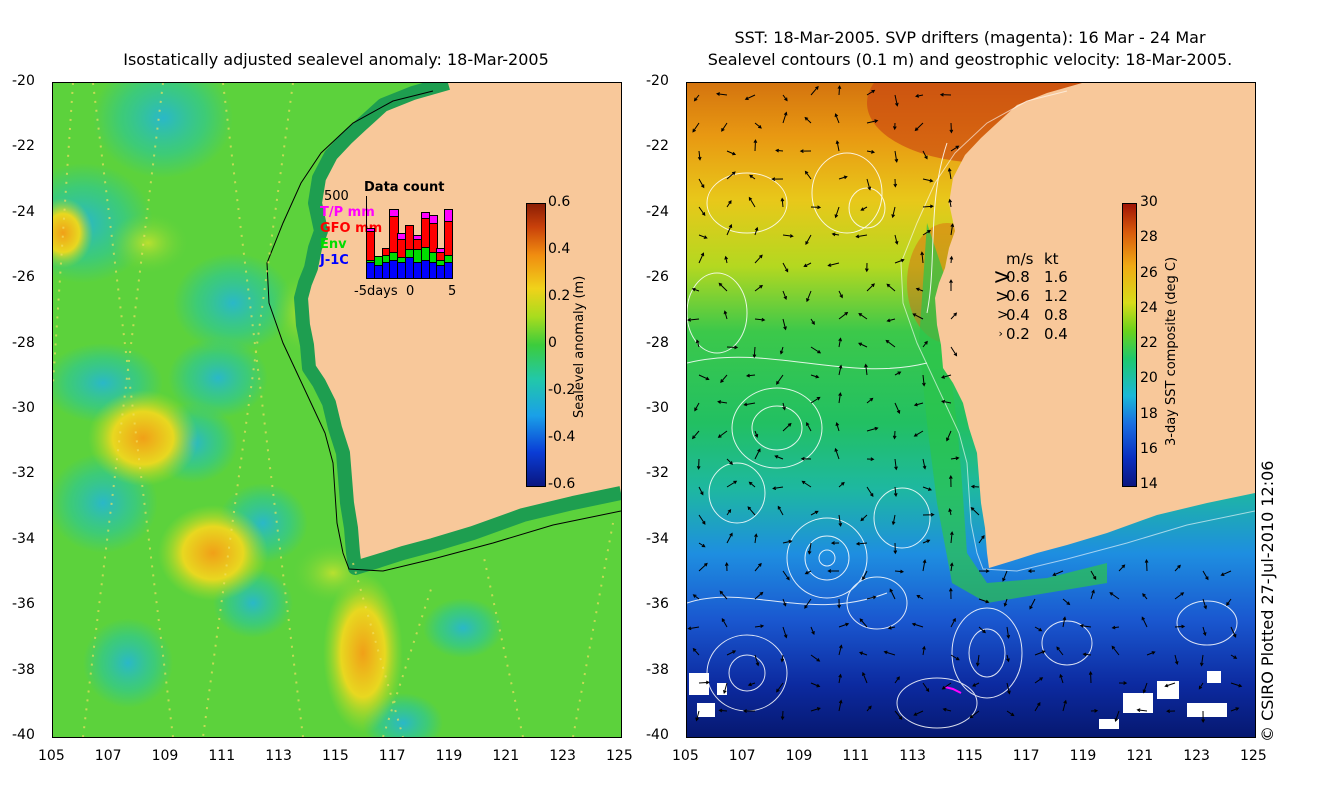 The height and width of the screenshot is (810, 1320). Describe the element at coordinates (1149, 413) in the screenshot. I see `colorbar-tick-label: 18` at that location.